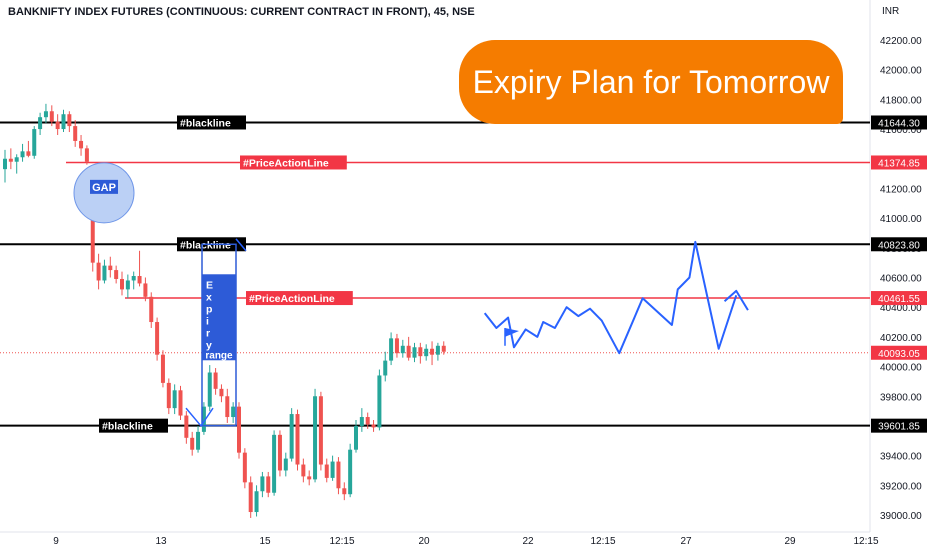 The width and height of the screenshot is (932, 550). Describe the element at coordinates (901, 338) in the screenshot. I see `y-tick-label: 40200.00` at that location.